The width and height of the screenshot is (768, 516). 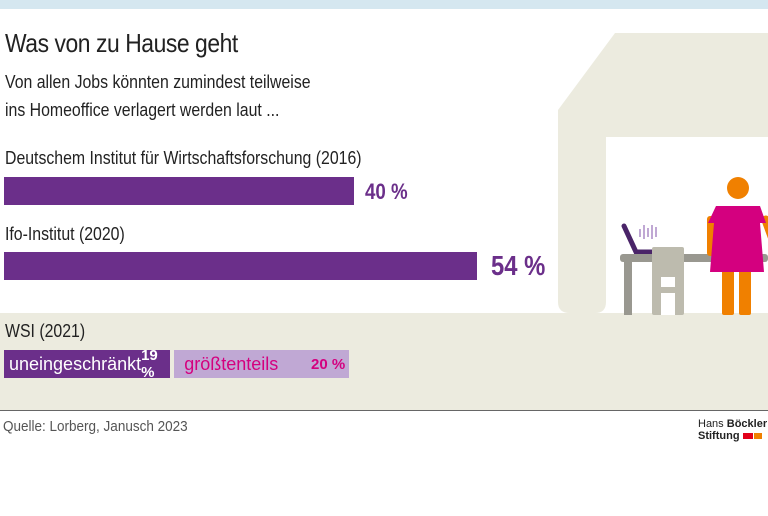 What do you see at coordinates (121, 43) in the screenshot?
I see `chart-title: Was von zu Hause geht` at bounding box center [121, 43].